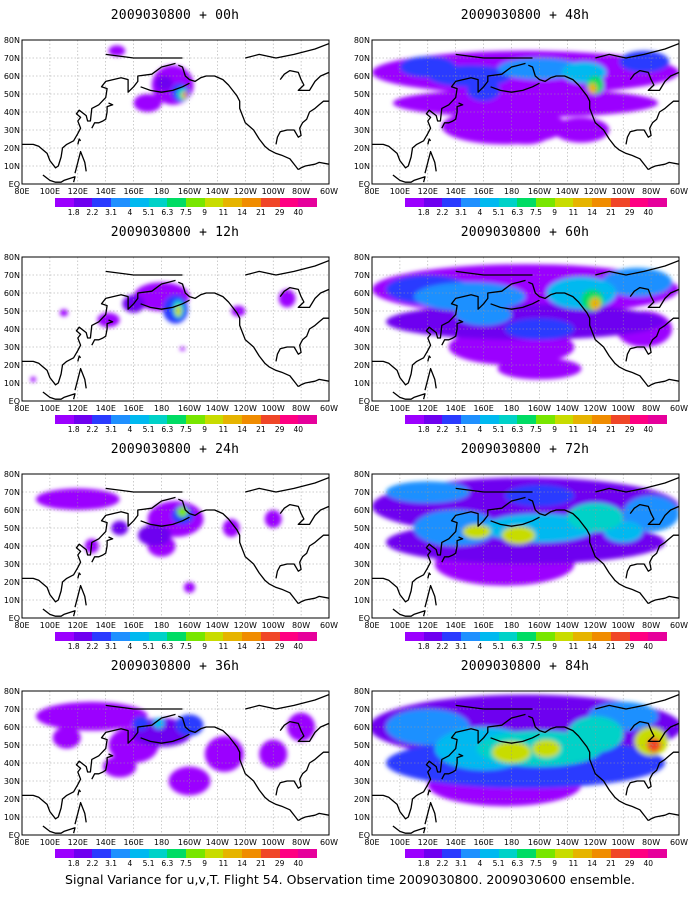 The image size is (700, 900). I want to click on lon-tick-label: 140W, so click(217, 625).